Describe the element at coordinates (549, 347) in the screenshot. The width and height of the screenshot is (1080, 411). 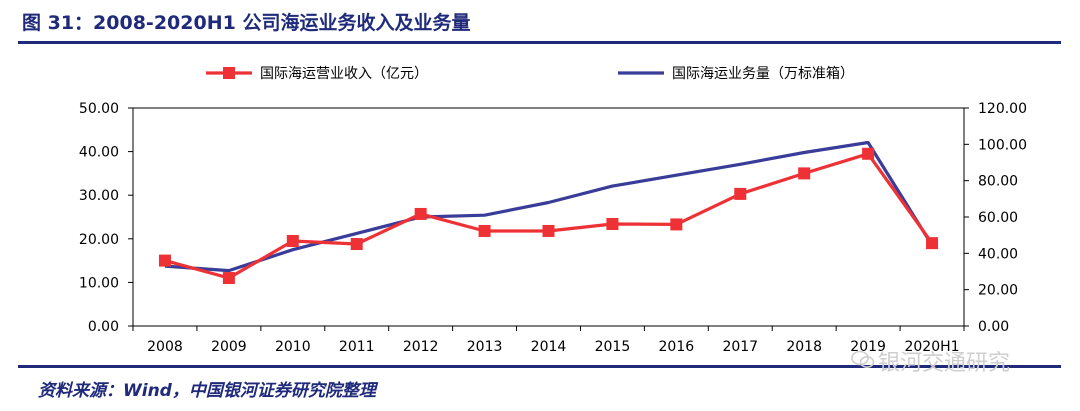
I see `x-tick-label: 2014` at that location.